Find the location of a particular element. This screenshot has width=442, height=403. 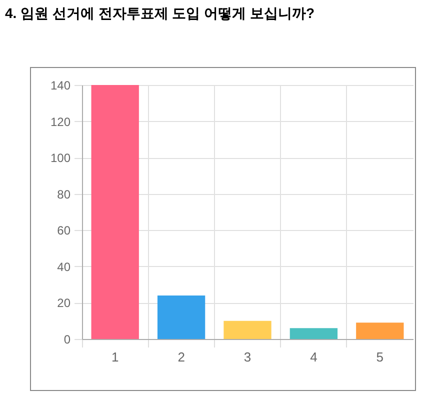

y-tick-label: 40 is located at coordinates (64, 267).